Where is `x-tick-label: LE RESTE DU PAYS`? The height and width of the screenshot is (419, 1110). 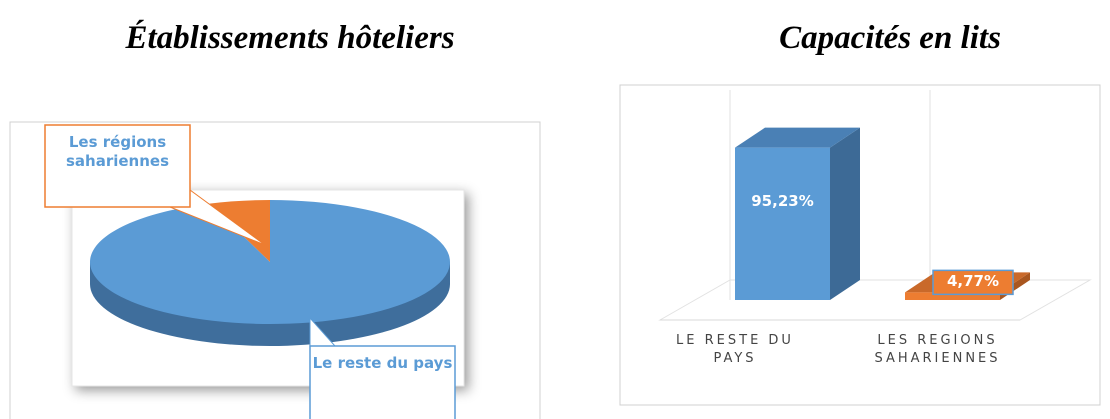 x-tick-label: LE RESTE DU PAYS is located at coordinates (735, 349).